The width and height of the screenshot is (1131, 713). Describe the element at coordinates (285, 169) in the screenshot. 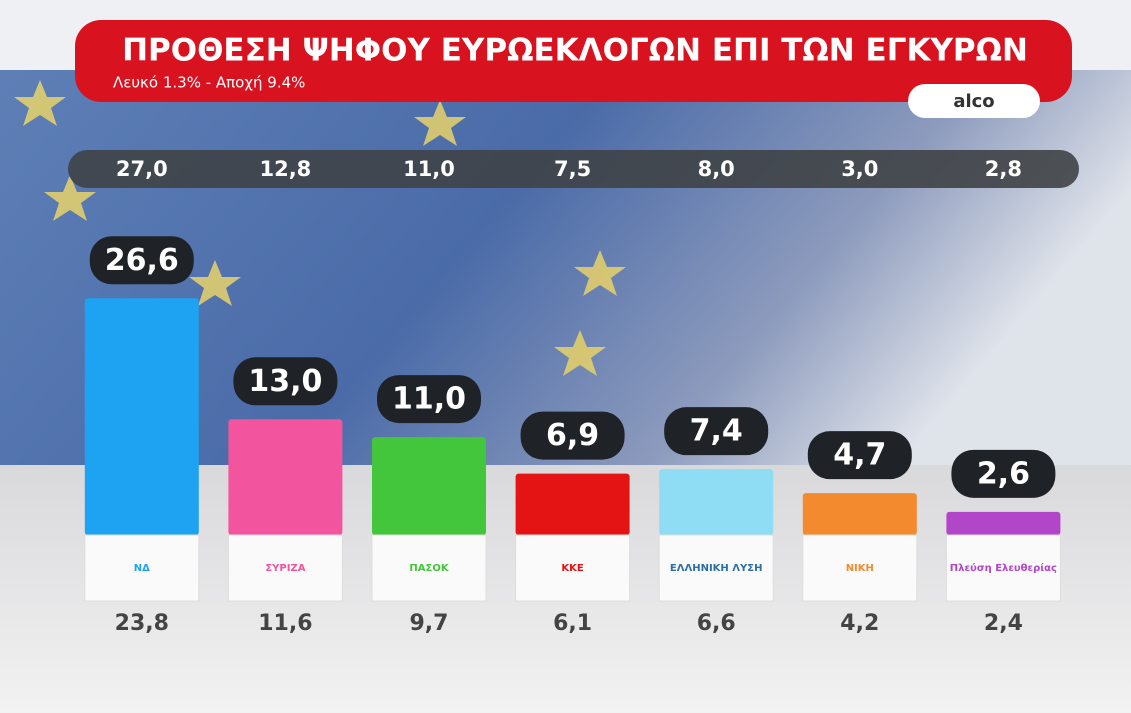

I see `top-row-value: 12,8` at that location.